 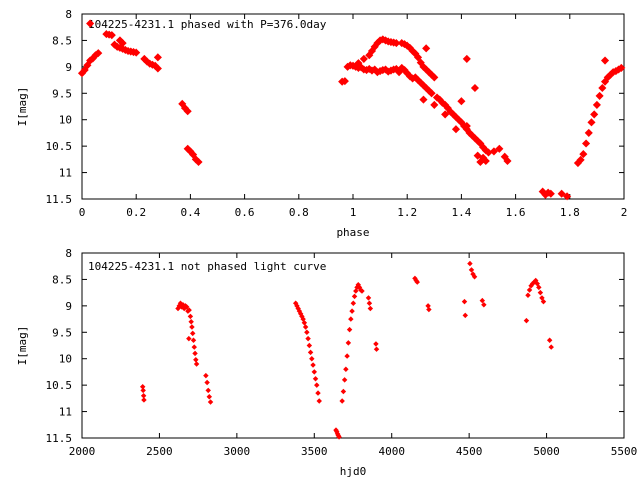 I want to click on x-tick-label: 5500, so click(x=624, y=451).